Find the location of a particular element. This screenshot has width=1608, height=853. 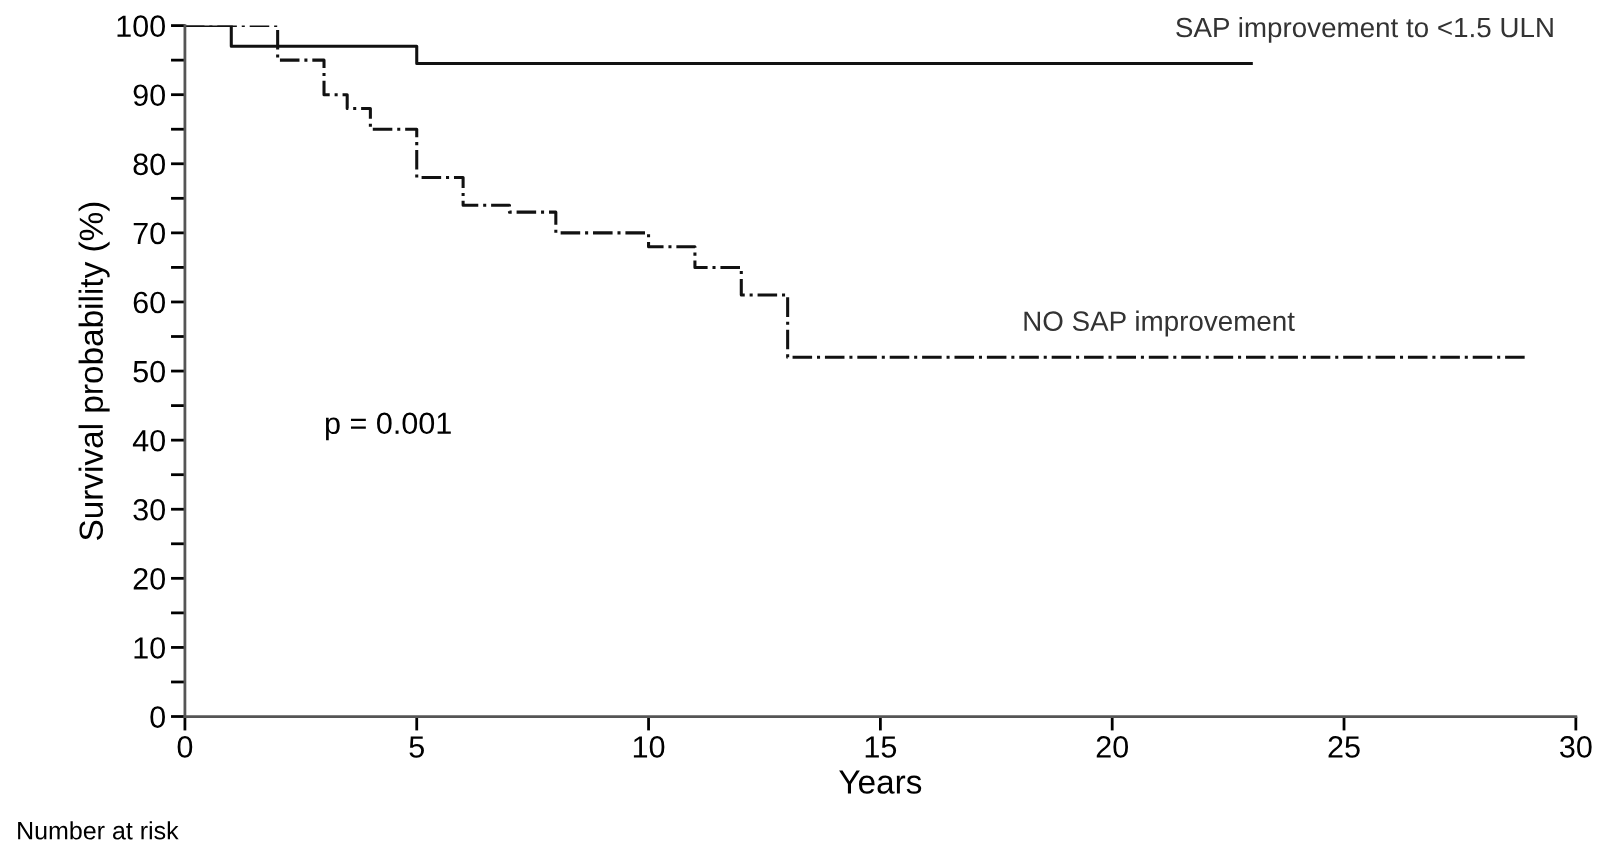

x-tick-label: 20 is located at coordinates (1112, 747).